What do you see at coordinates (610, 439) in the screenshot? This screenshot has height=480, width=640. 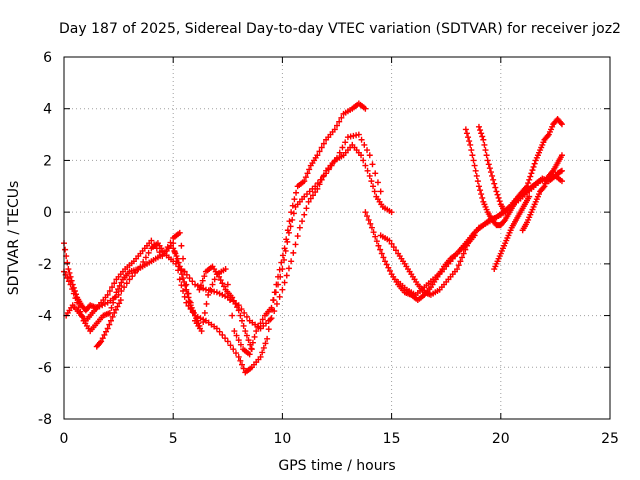 I see `x-tick-label: 25` at bounding box center [610, 439].